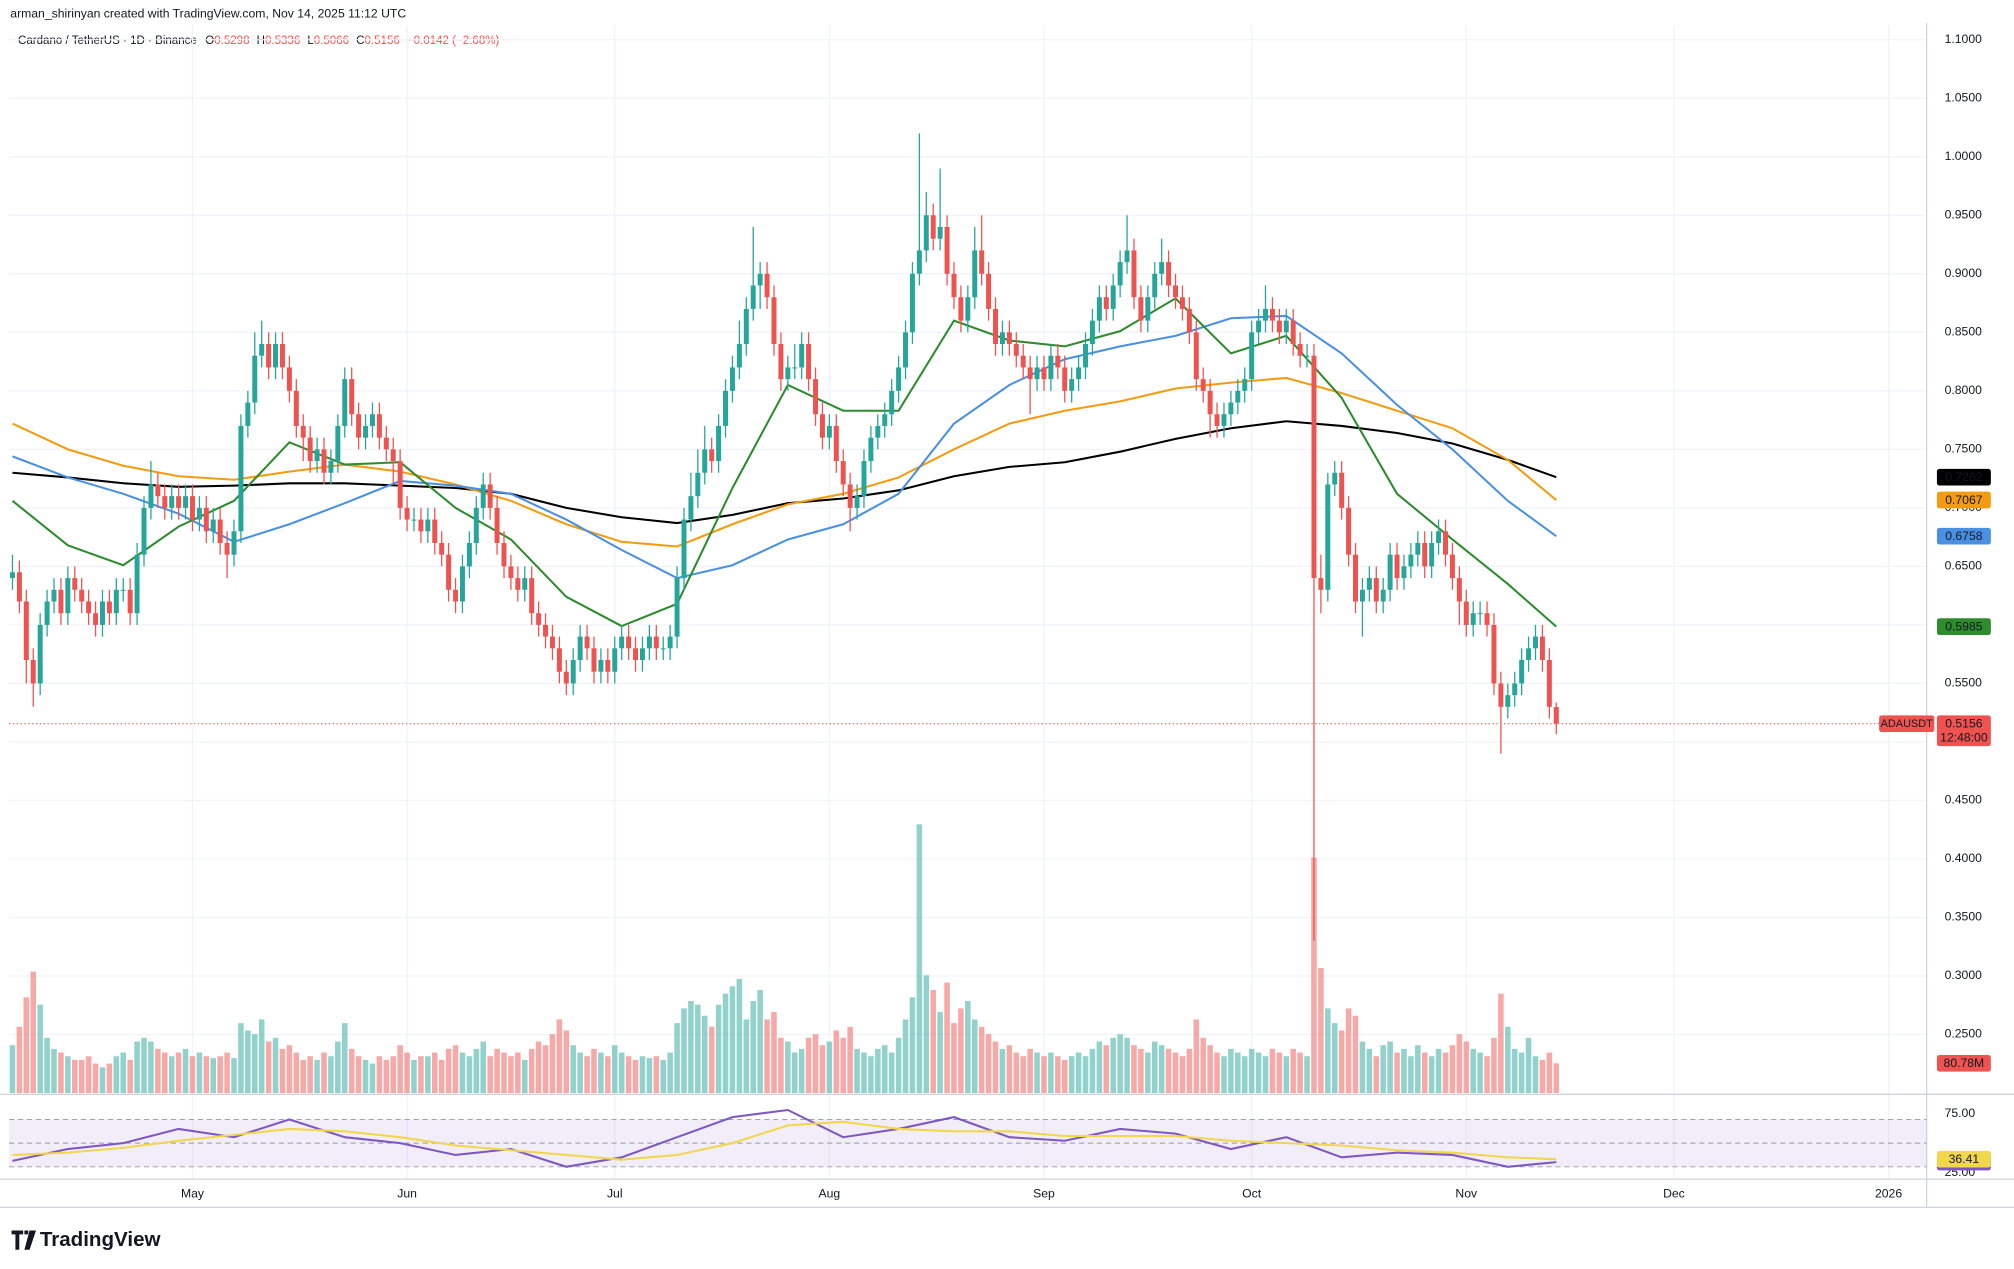 This screenshot has height=1269, width=2014. Describe the element at coordinates (1907, 724) in the screenshot. I see `ticker-label: ADAUSDT` at that location.